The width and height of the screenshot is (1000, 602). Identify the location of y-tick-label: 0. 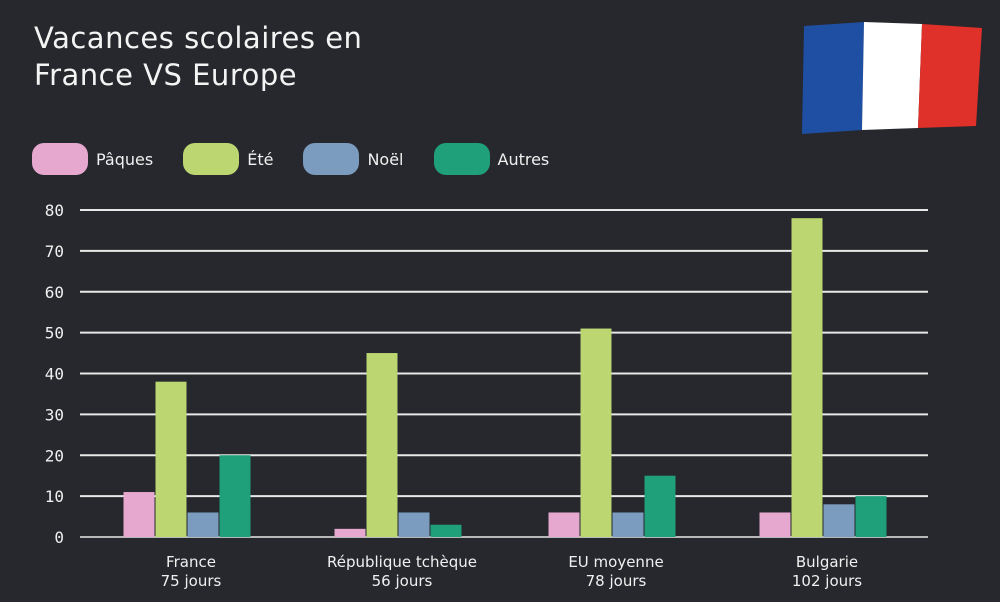
(59, 537).